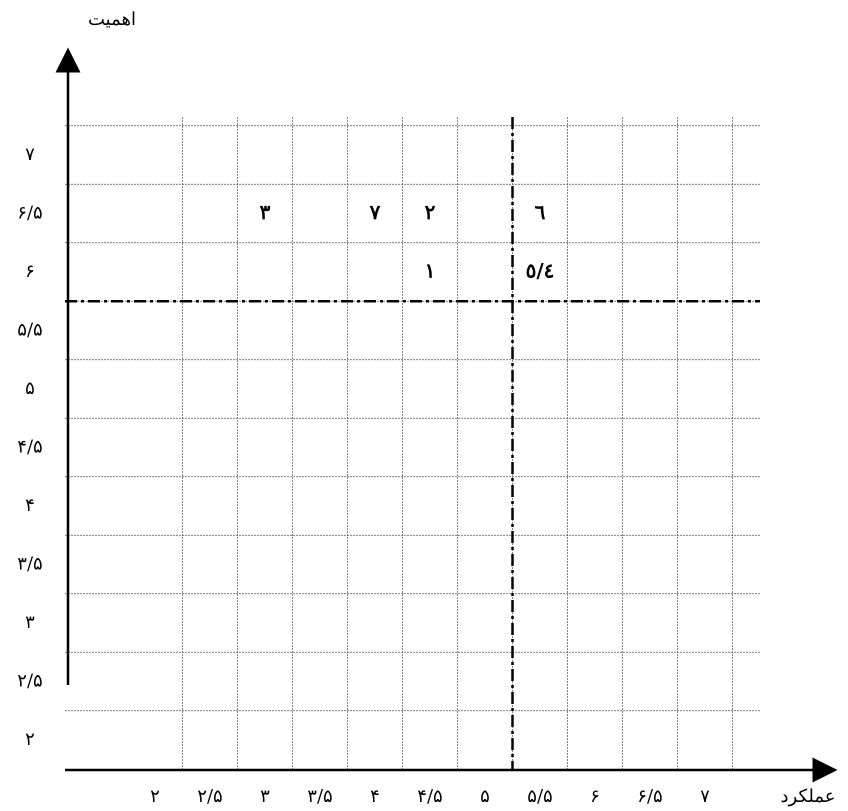 This screenshot has height=811, width=848. What do you see at coordinates (319, 796) in the screenshot?
I see `x-tick-label: ۳/۵` at bounding box center [319, 796].